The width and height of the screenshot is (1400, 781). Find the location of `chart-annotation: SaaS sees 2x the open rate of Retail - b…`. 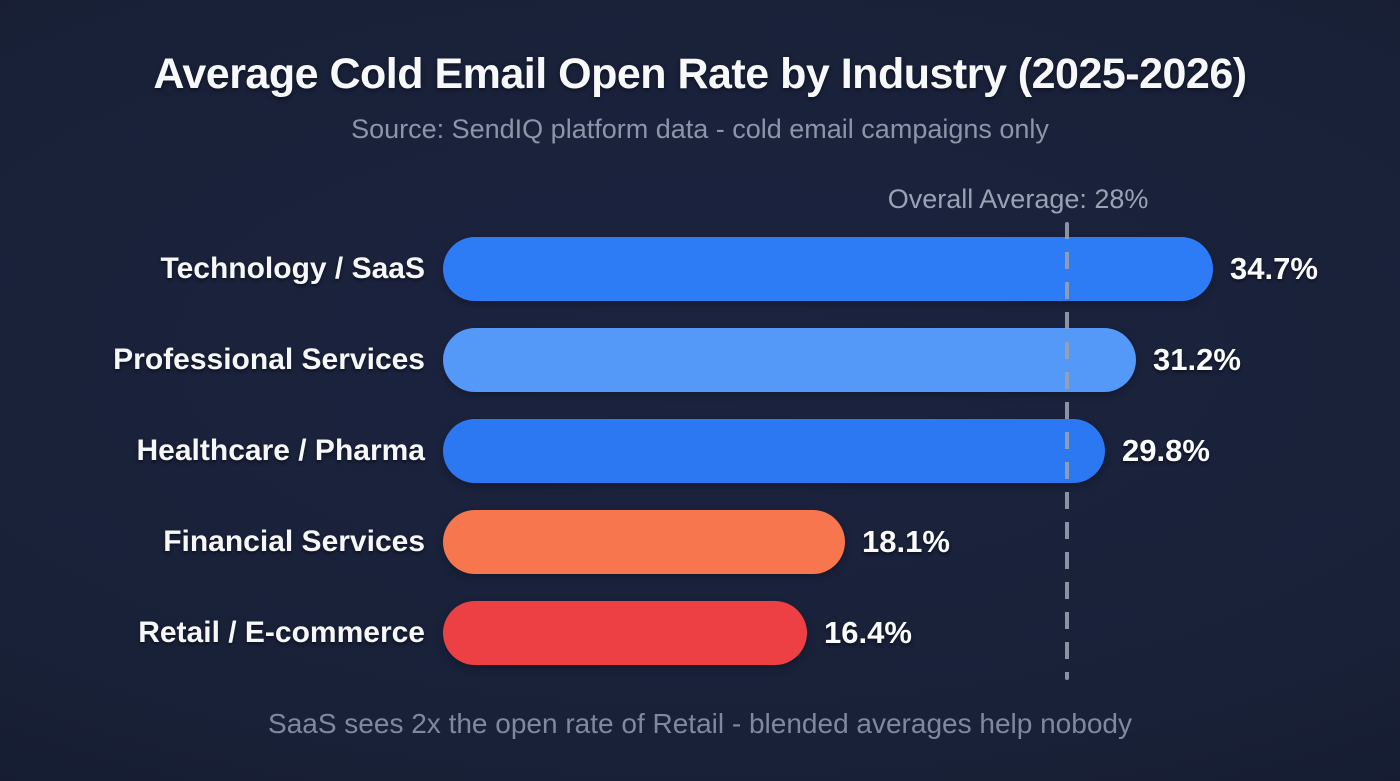

chart-annotation: SaaS sees 2x the open rate of Retail - b… is located at coordinates (700, 723).